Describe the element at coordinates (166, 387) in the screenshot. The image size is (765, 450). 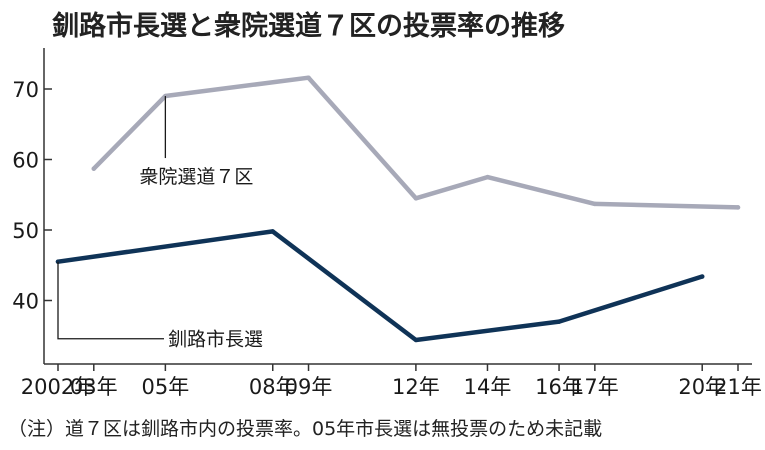
I see `x-tick-label: 05年` at that location.